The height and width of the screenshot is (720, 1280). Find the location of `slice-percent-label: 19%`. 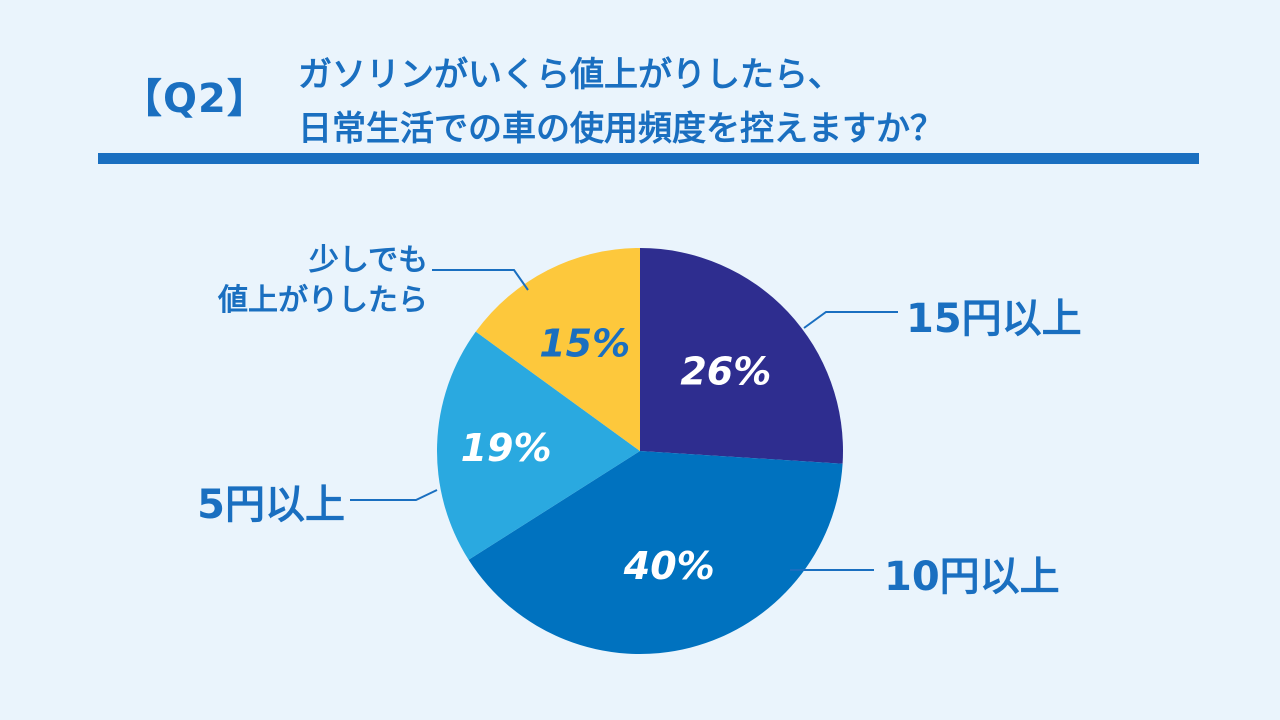

slice-percent-label: 19% is located at coordinates (506, 448).